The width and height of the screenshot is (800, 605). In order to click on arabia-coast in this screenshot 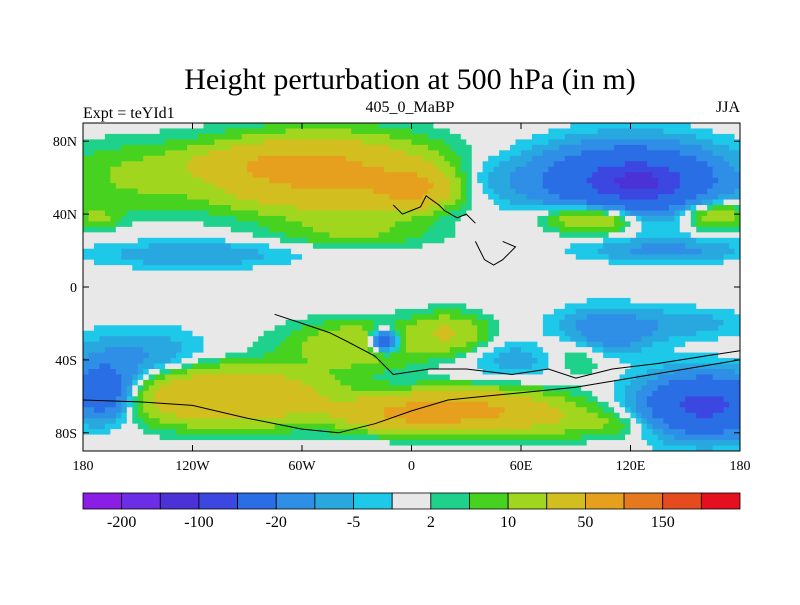, I will do `click(495, 253)`.